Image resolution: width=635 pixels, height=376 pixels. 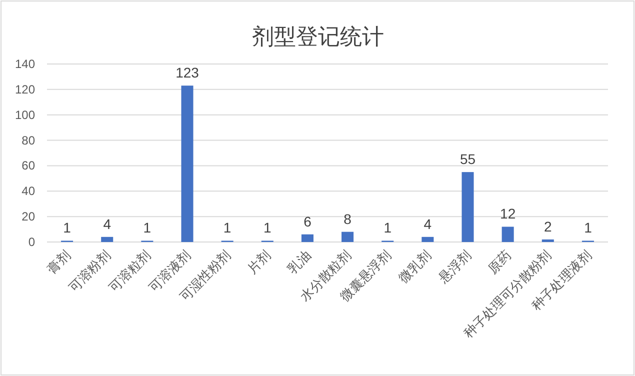 I want to click on data-label: 123, so click(x=188, y=72).